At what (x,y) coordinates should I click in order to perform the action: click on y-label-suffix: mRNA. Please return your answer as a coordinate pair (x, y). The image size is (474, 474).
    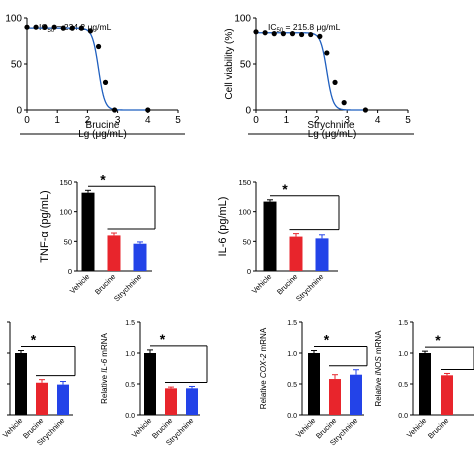
    Looking at the image, I should click on (378, 343).